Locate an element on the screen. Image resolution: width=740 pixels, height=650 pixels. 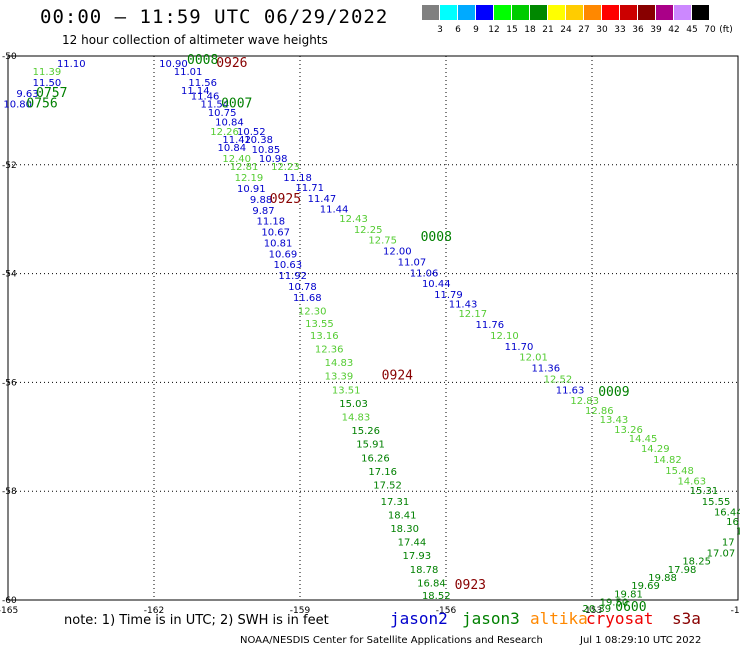
wave-height-value: 11.92 is located at coordinates (292, 276).